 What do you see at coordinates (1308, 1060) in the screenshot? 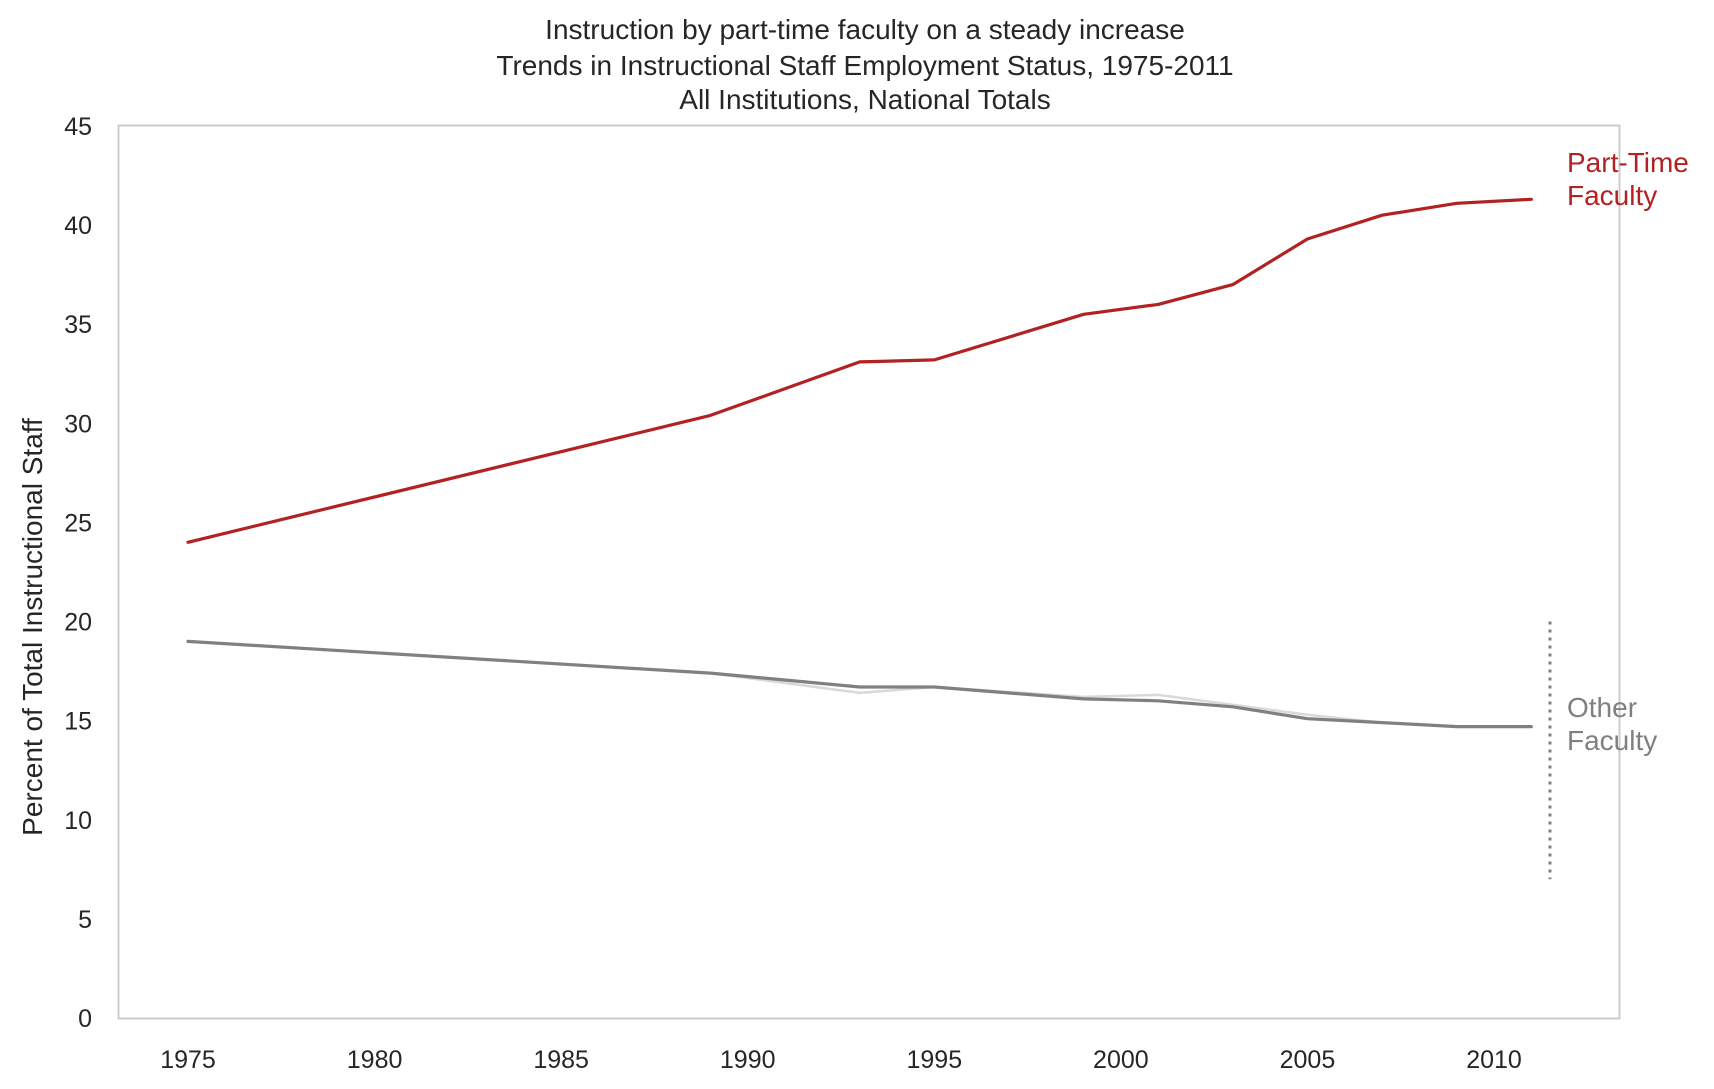
I see `x-tick-label: 2005` at bounding box center [1308, 1060].